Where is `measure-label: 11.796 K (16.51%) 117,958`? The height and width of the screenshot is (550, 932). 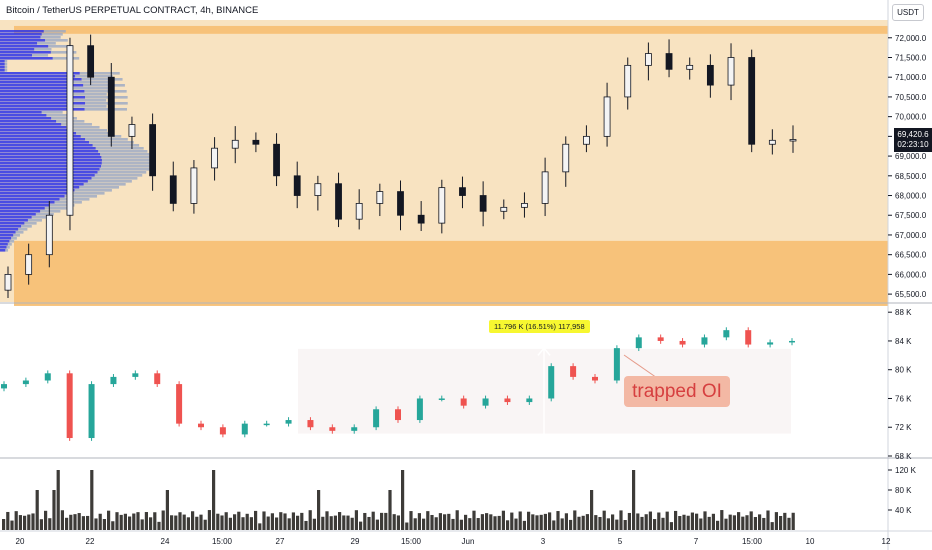
measure-label: 11.796 K (16.51%) 117,958 is located at coordinates (539, 326).